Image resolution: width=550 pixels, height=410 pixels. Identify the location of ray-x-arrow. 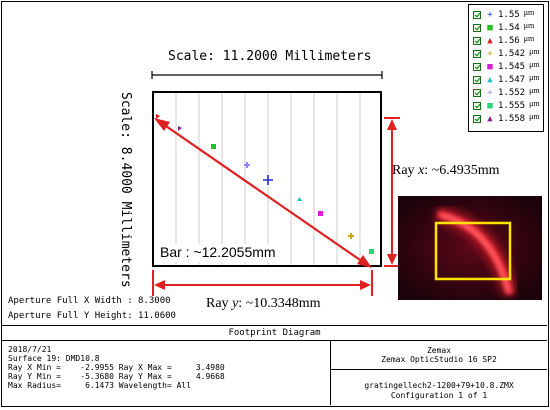
(392, 192).